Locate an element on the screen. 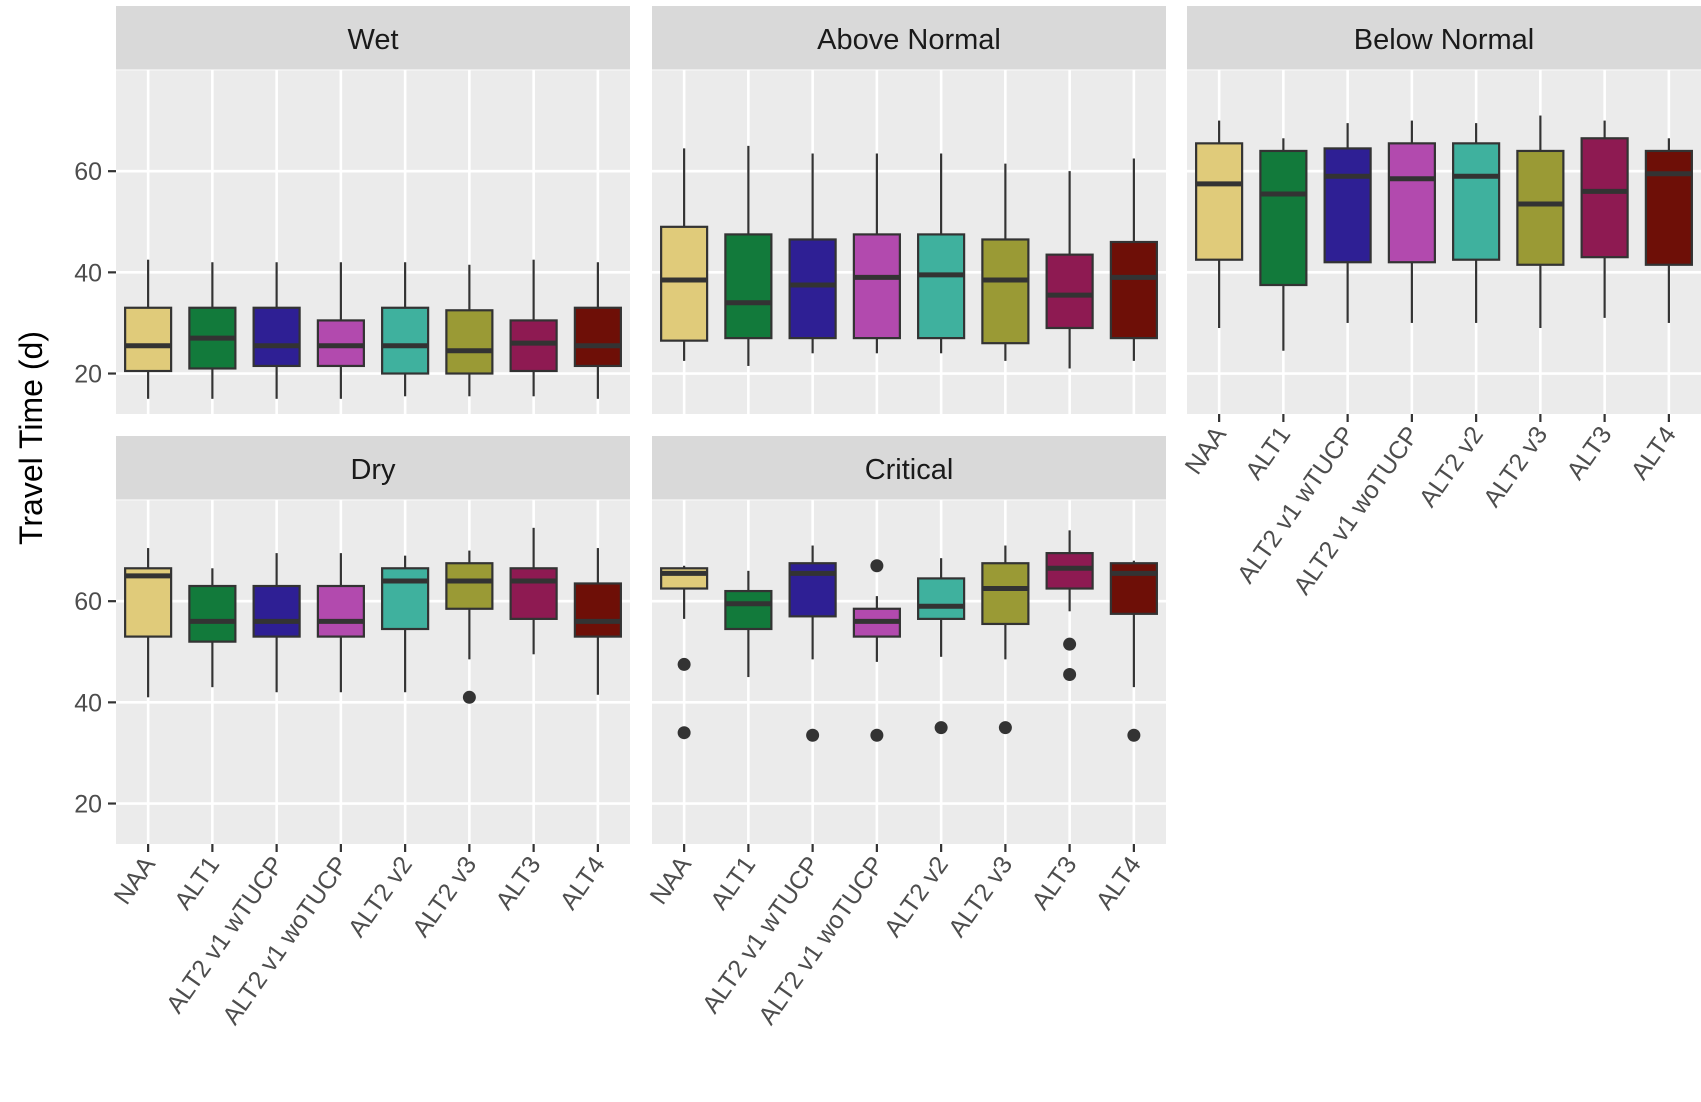  panel-background is located at coordinates (909, 672).